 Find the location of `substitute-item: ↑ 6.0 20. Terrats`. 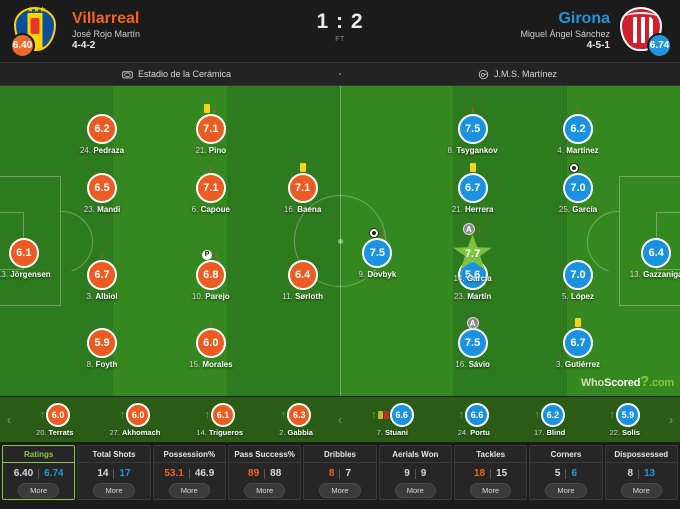

substitute-item: ↑ 6.0 20. Terrats is located at coordinates (54, 419).